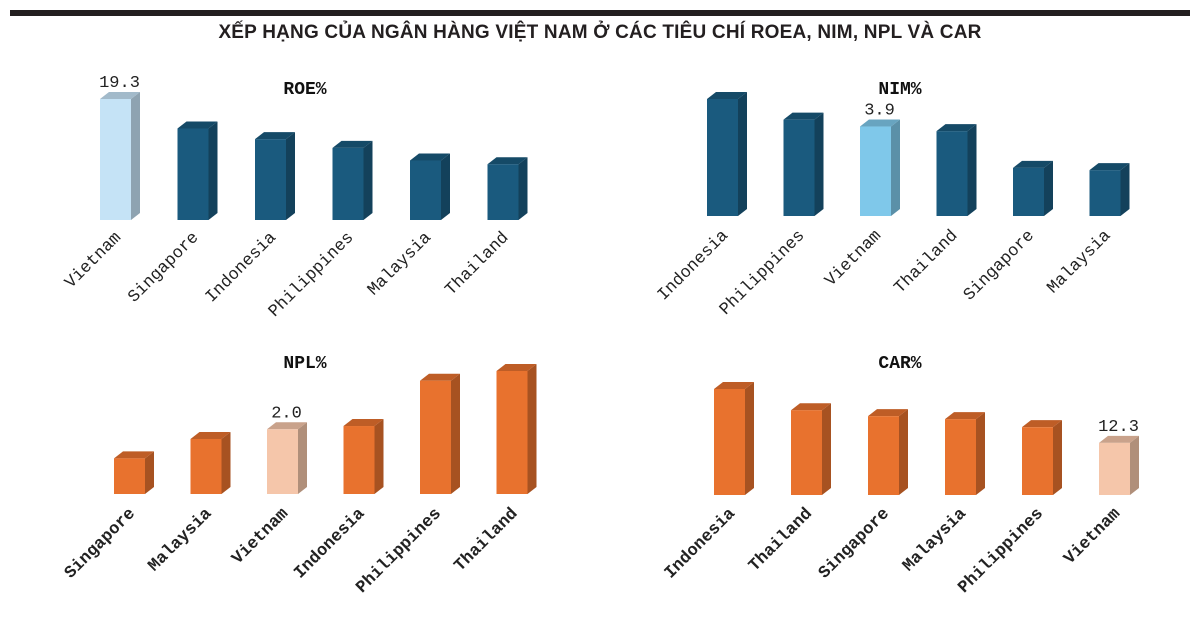 The height and width of the screenshot is (630, 1200). I want to click on panel-title: CAR%, so click(899, 364).